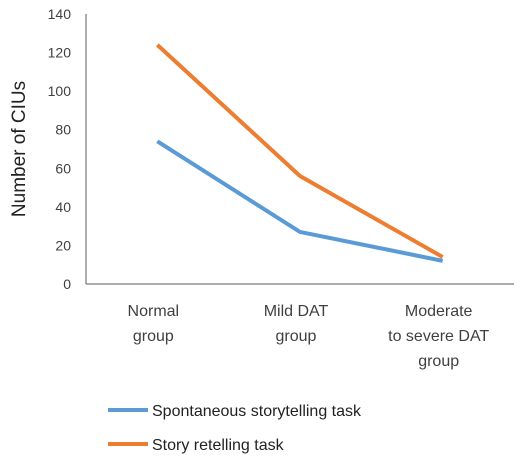  I want to click on y-tick-label: 120, so click(60, 53).